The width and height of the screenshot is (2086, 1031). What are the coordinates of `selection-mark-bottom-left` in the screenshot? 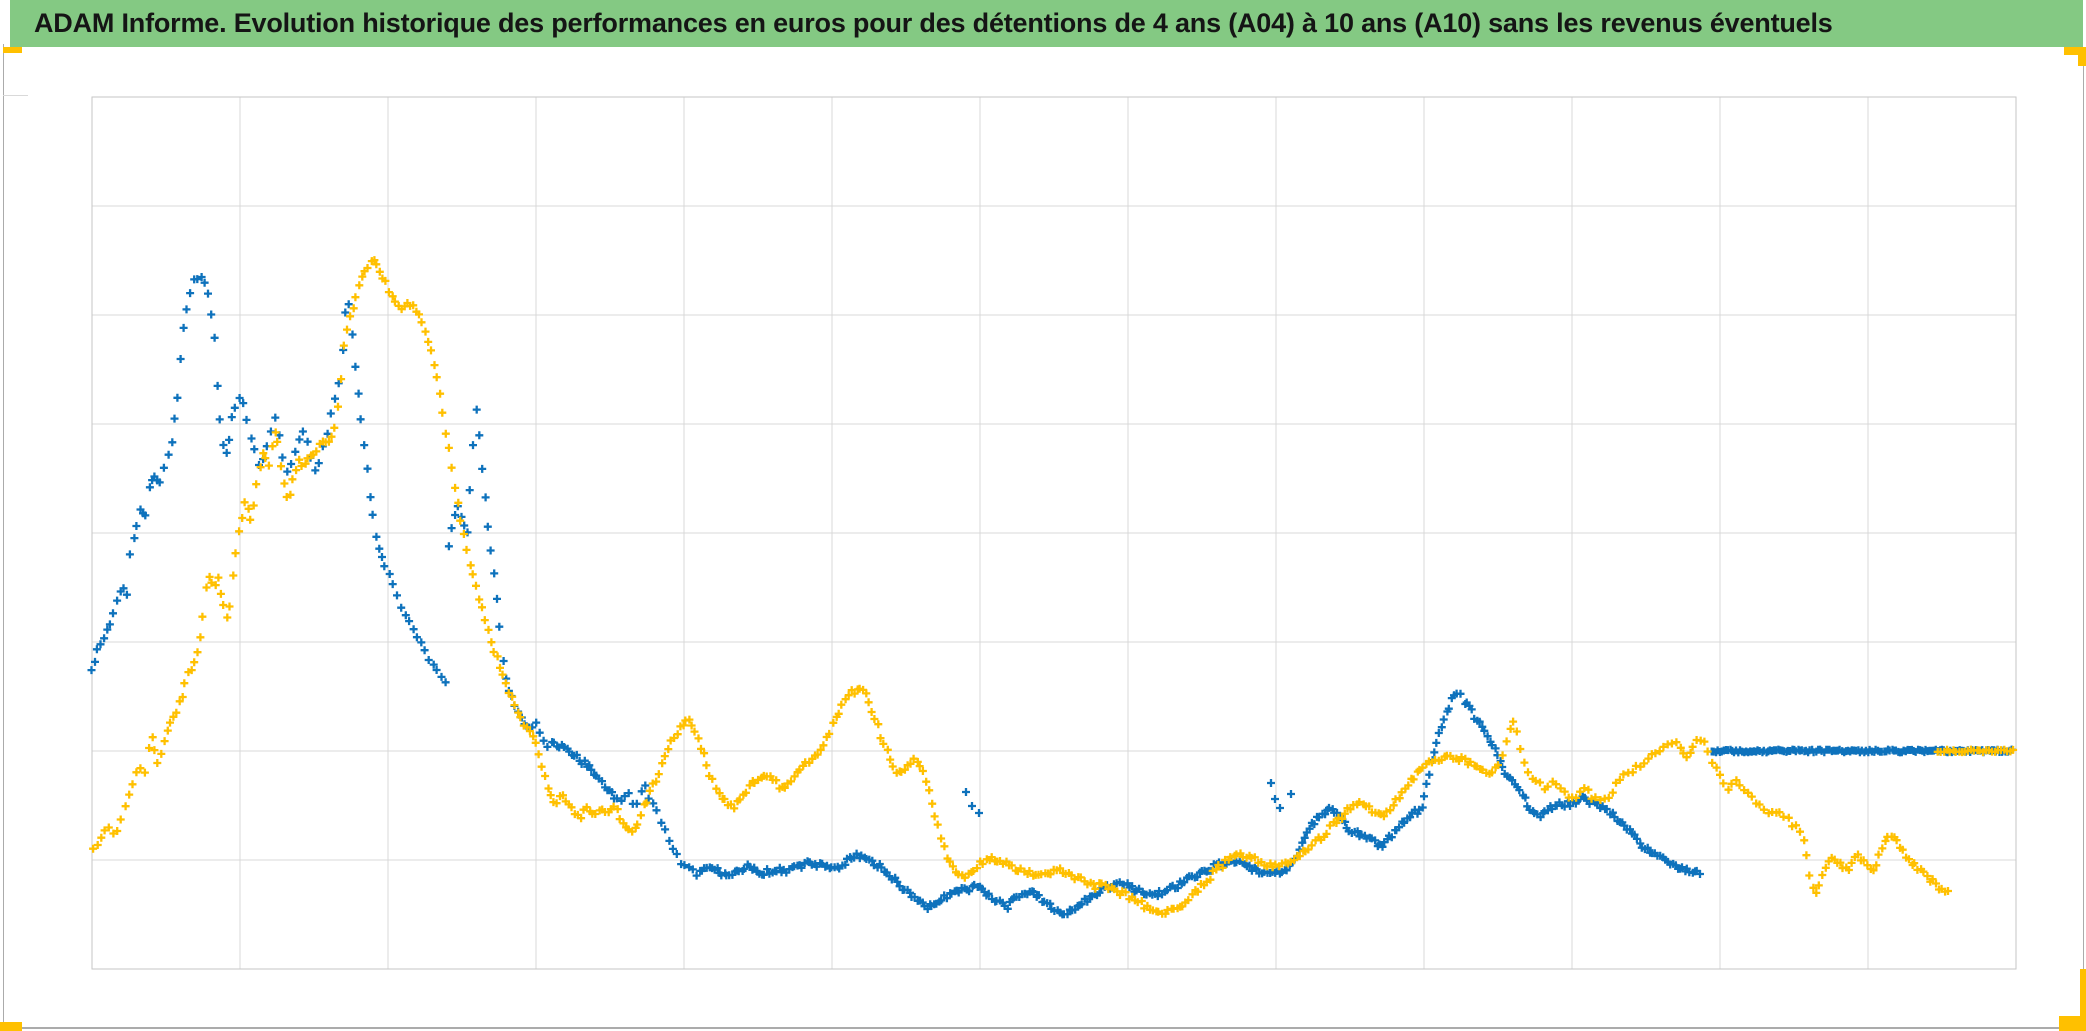 It's located at (11, 1026).